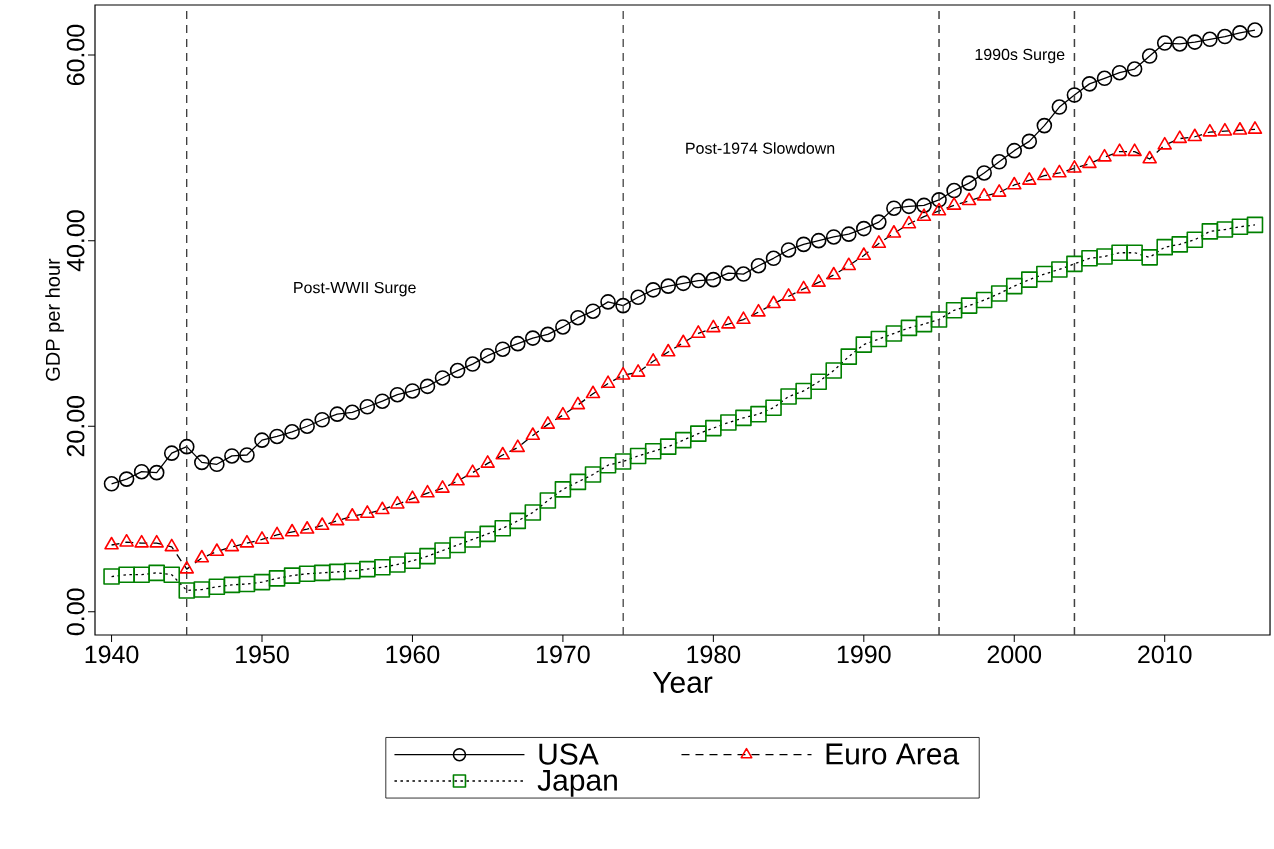 This screenshot has width=1274, height=849. I want to click on x-tick-label: 2010, so click(1165, 654).